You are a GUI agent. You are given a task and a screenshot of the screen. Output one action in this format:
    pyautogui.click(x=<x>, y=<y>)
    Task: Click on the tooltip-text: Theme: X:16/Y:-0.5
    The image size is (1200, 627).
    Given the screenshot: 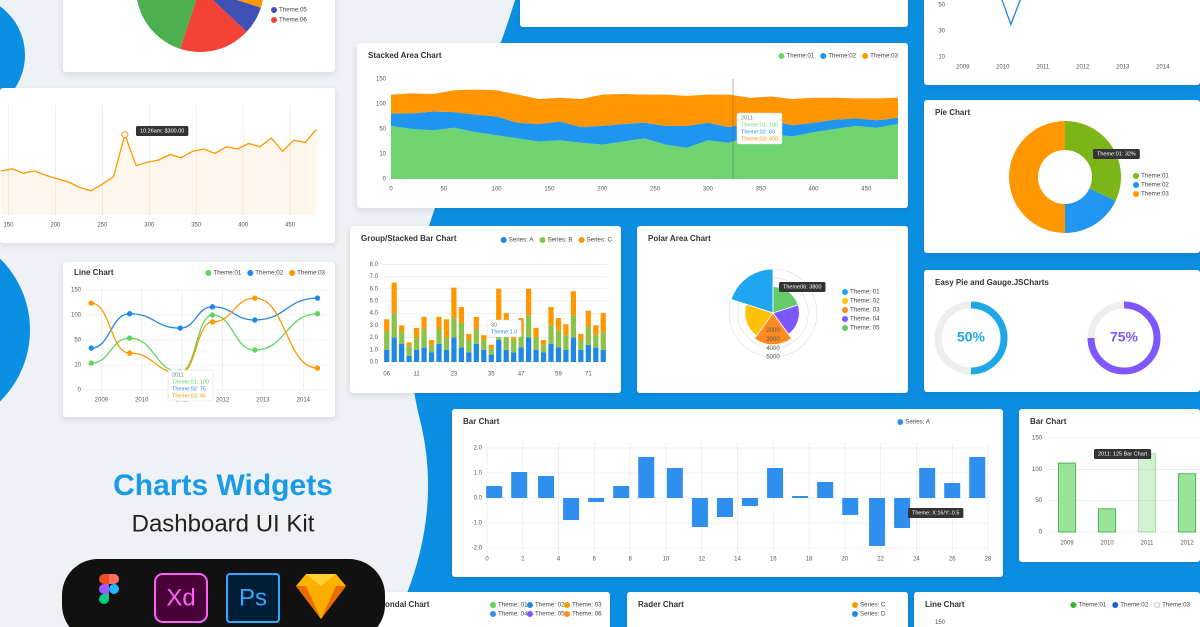 What is the action you would take?
    pyautogui.click(x=935, y=513)
    